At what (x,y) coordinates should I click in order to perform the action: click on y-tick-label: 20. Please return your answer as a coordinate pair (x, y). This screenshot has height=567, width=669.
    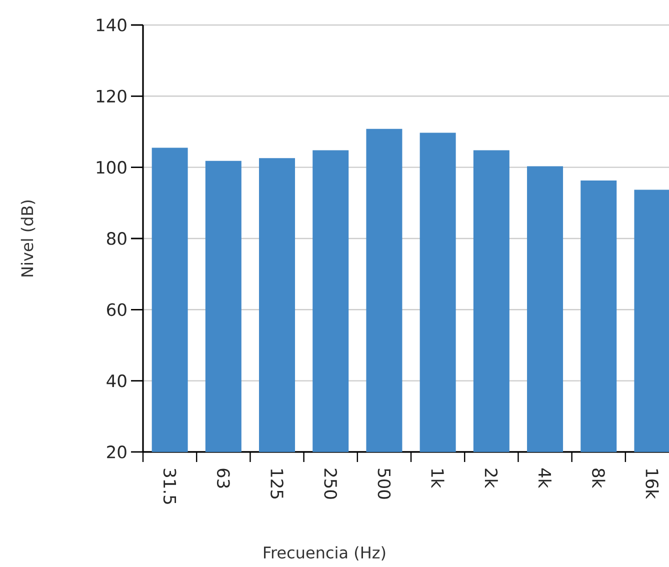
    Looking at the image, I should click on (116, 452).